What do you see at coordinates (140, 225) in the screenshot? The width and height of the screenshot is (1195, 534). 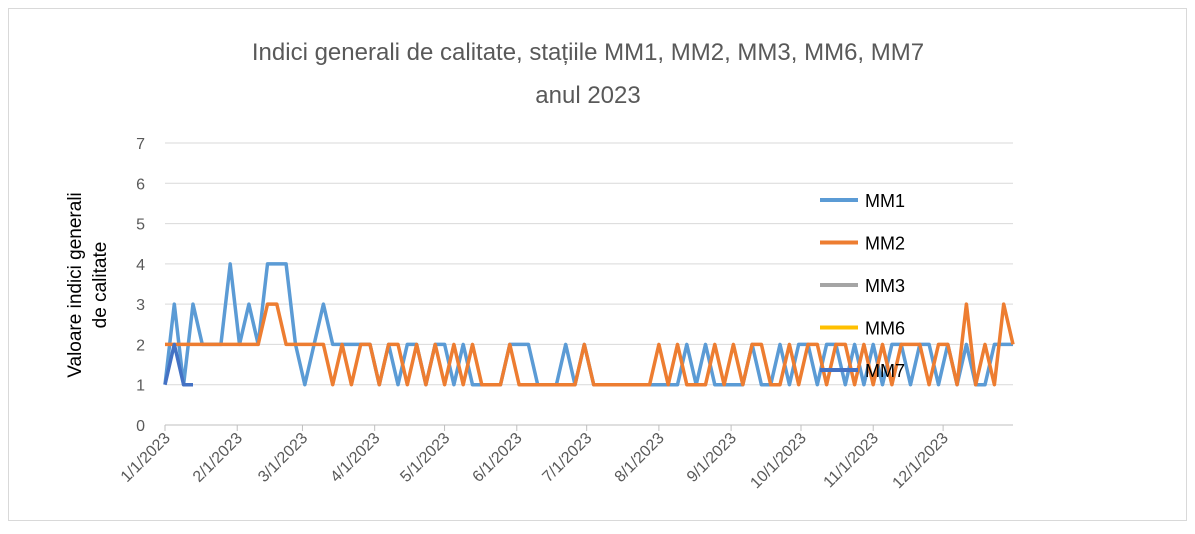 I see `y-tick-label: 5` at bounding box center [140, 225].